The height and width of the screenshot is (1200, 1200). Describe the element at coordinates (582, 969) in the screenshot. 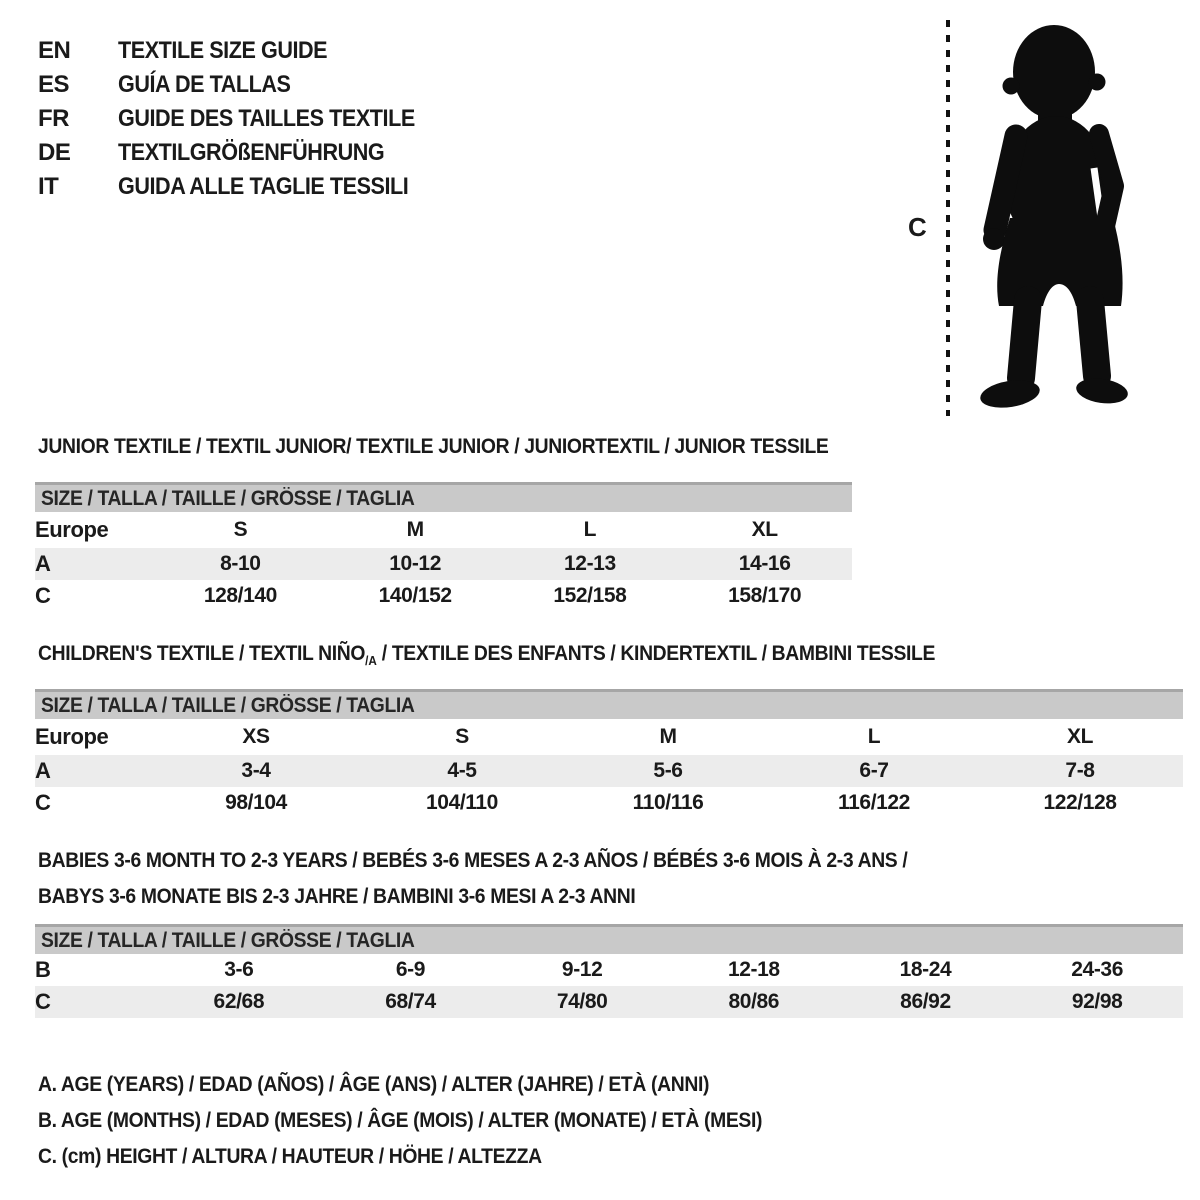

I see `months-cell: 9-12` at that location.